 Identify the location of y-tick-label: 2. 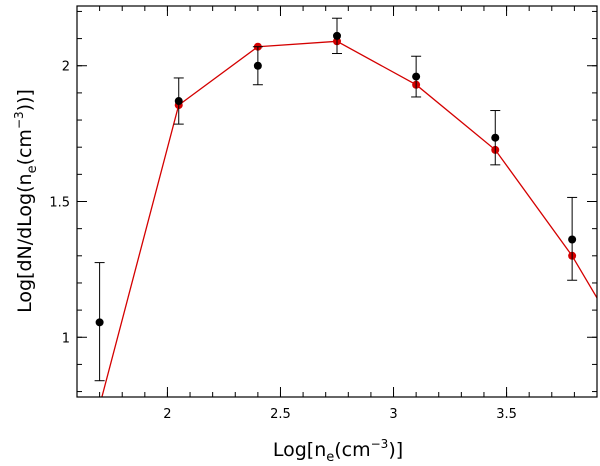
(66, 67).